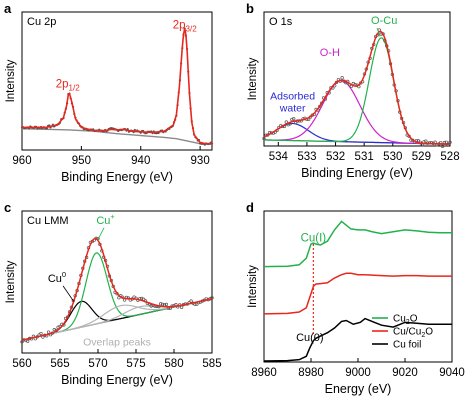 The image size is (474, 401). Describe the element at coordinates (173, 364) in the screenshot. I see `x-tick-label: 580` at that location.